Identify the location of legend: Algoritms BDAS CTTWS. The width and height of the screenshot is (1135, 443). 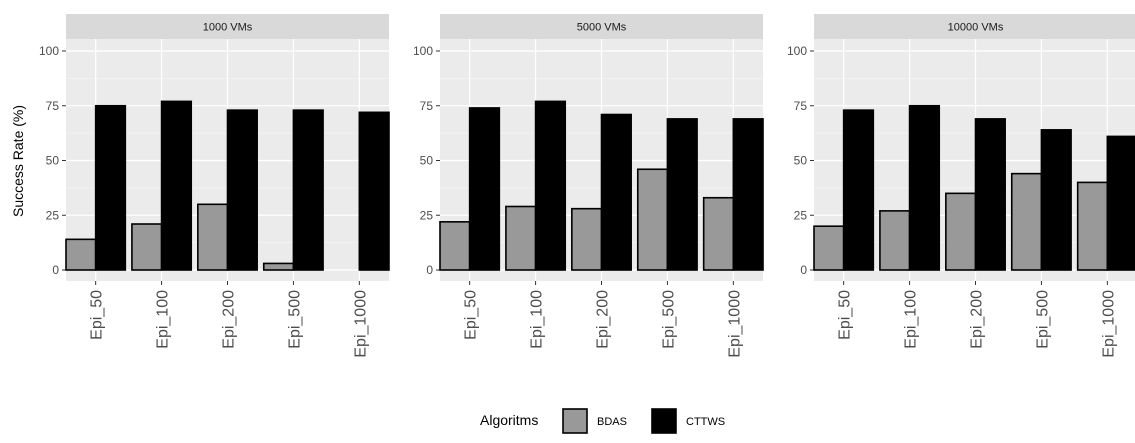
(602, 421).